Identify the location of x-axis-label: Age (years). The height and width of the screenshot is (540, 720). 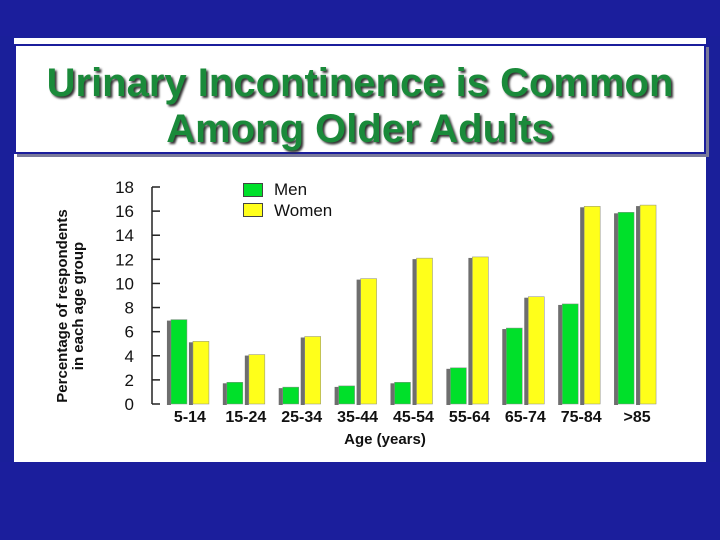
(385, 439).